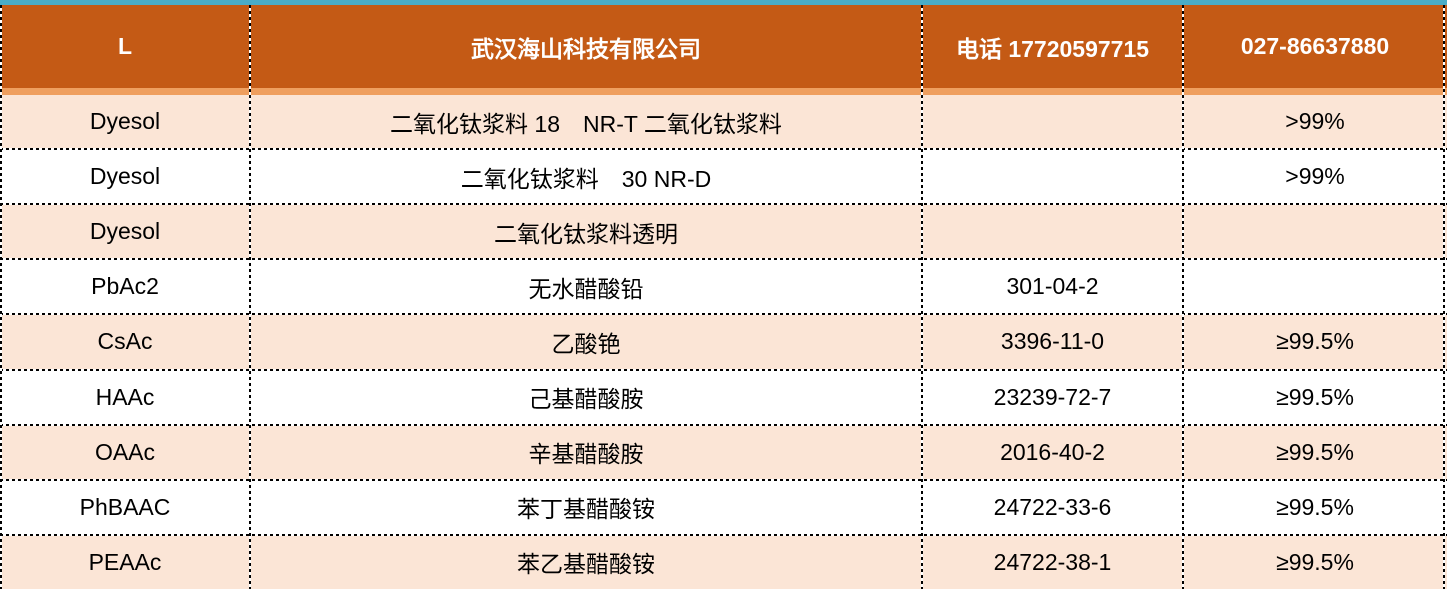  I want to click on table-left-border, so click(1, 297).